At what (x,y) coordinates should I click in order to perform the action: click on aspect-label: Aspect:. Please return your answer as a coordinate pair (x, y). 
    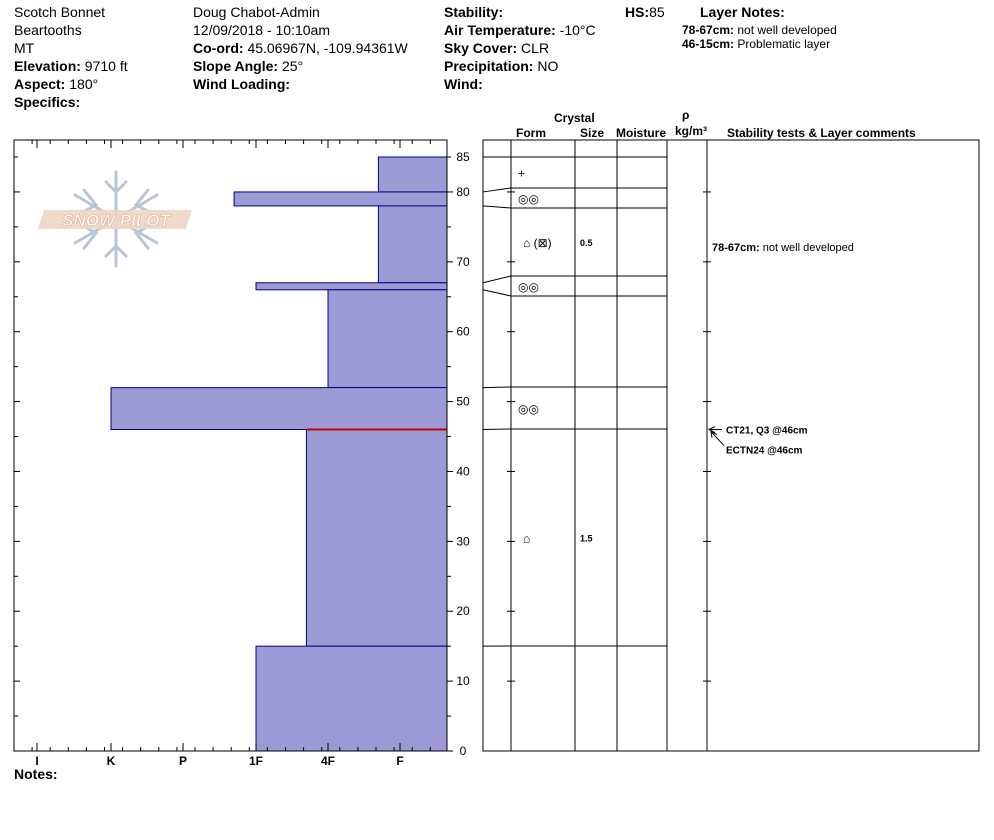
    Looking at the image, I should click on (40, 84).